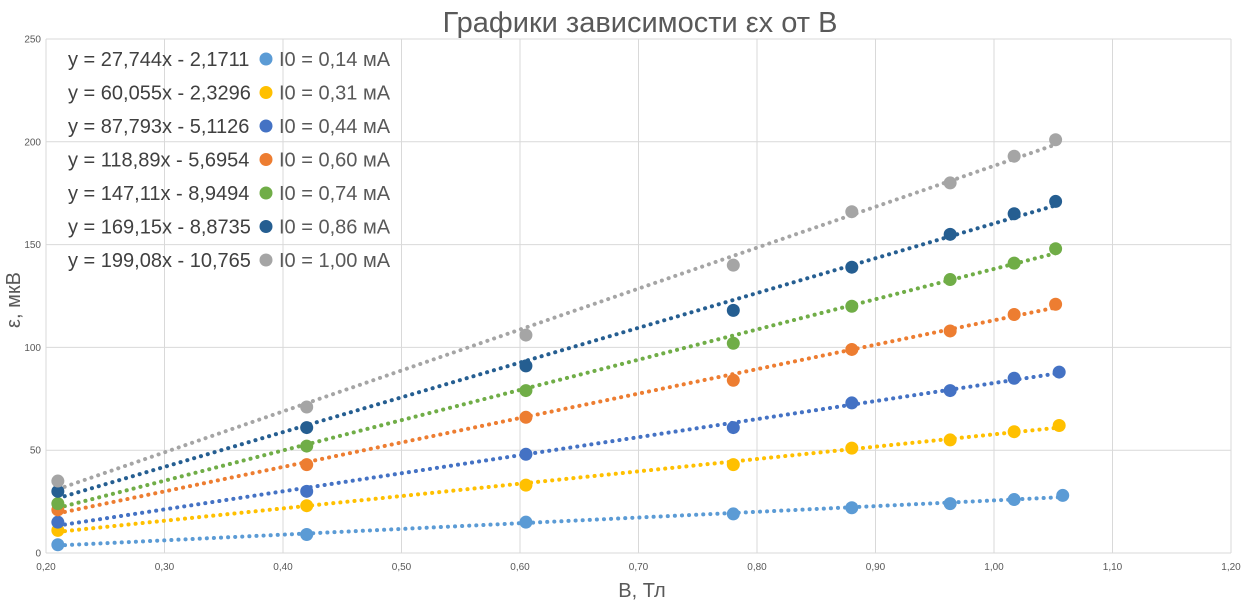  I want to click on y-tick-label: 0, so click(38, 554).